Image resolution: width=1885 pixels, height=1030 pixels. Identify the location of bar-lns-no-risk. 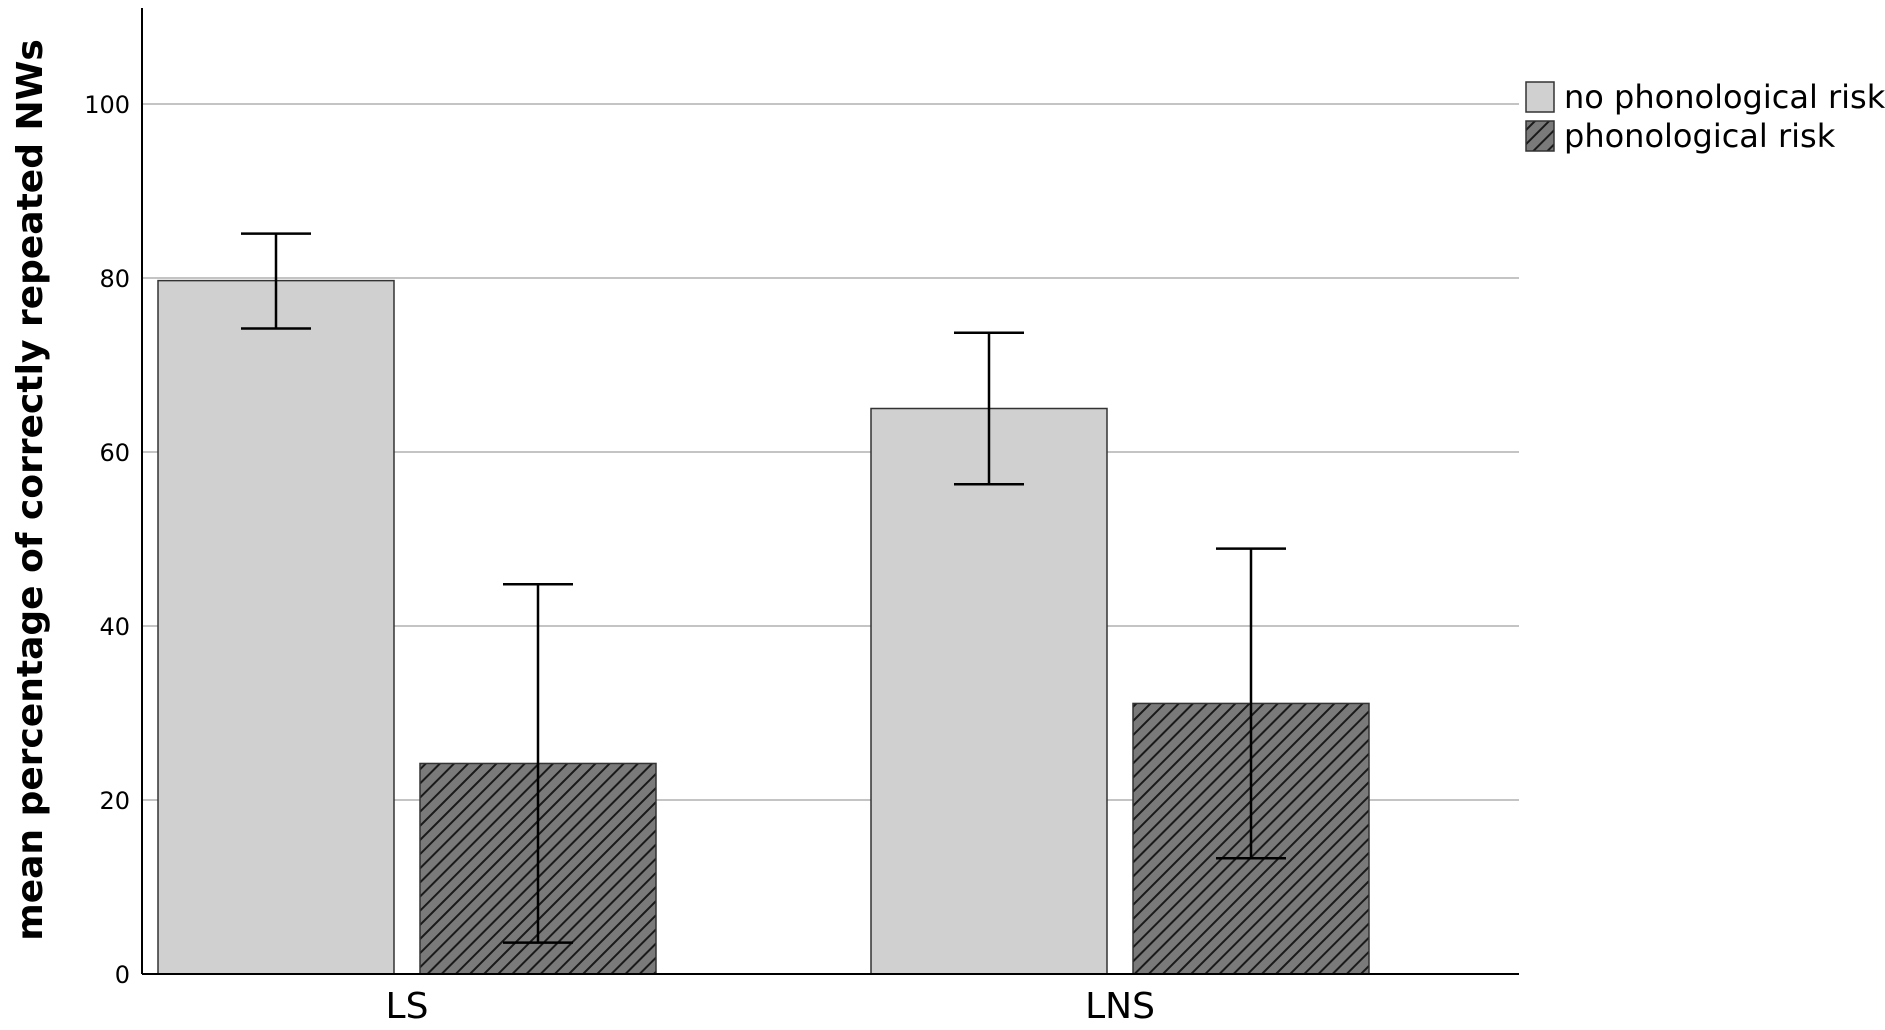
(989, 691).